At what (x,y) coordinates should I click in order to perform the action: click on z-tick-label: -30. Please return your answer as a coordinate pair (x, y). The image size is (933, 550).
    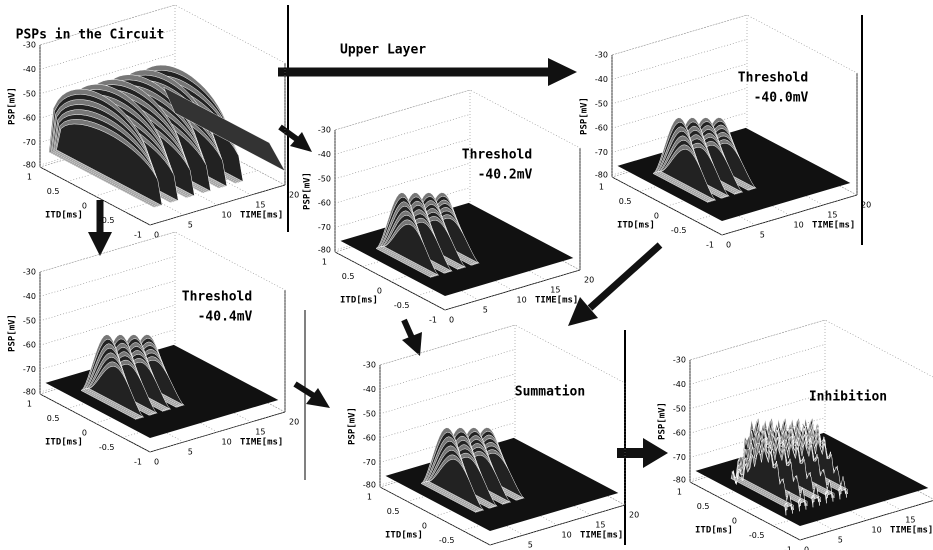
    Looking at the image, I should click on (324, 130).